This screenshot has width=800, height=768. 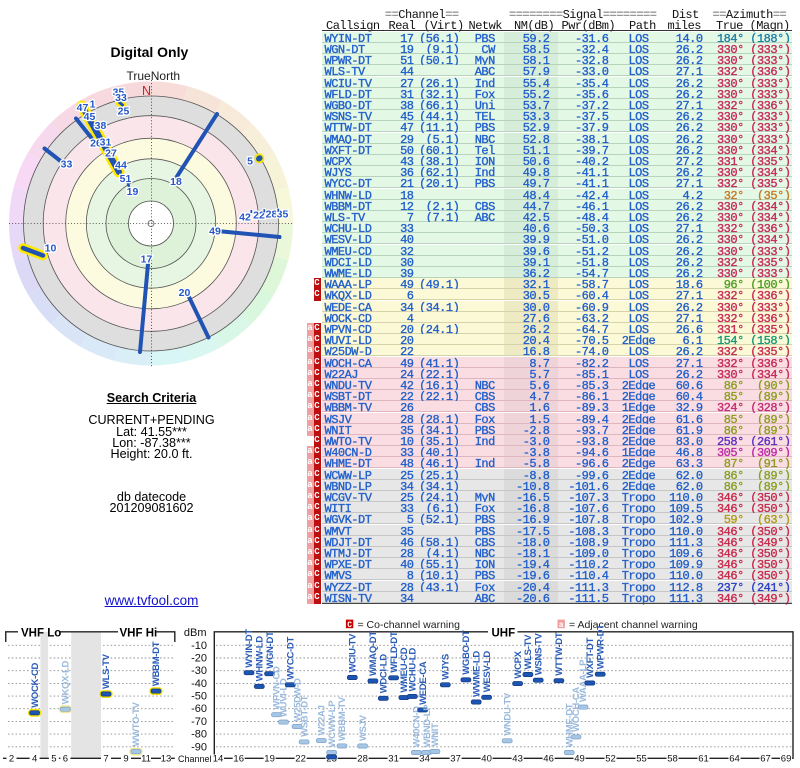 What do you see at coordinates (487, 672) in the screenshot?
I see `svg-text: WESV-LD` at bounding box center [487, 672].